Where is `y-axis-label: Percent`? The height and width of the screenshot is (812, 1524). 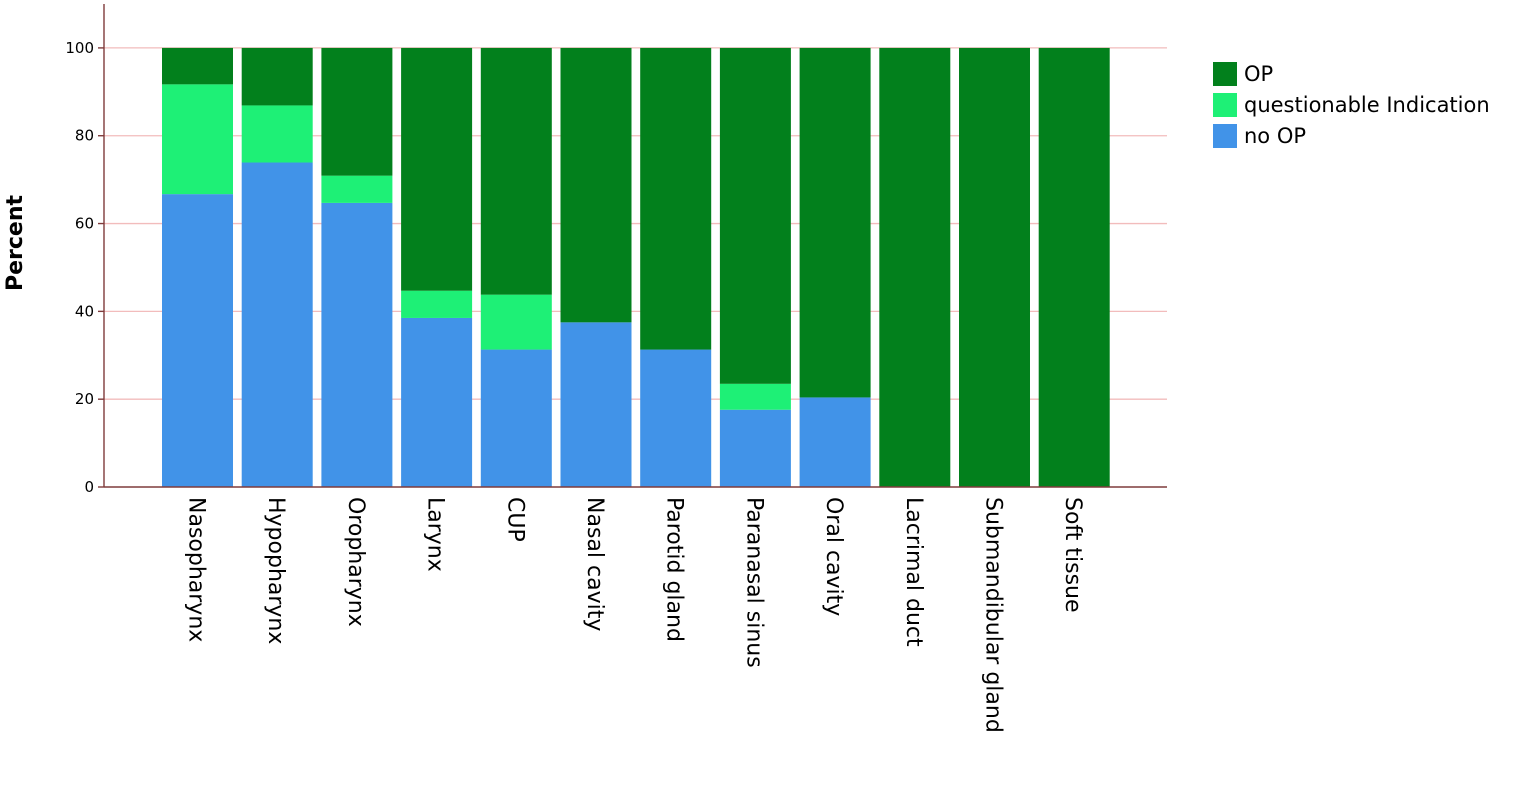
y-axis-label: Percent is located at coordinates (15, 243).